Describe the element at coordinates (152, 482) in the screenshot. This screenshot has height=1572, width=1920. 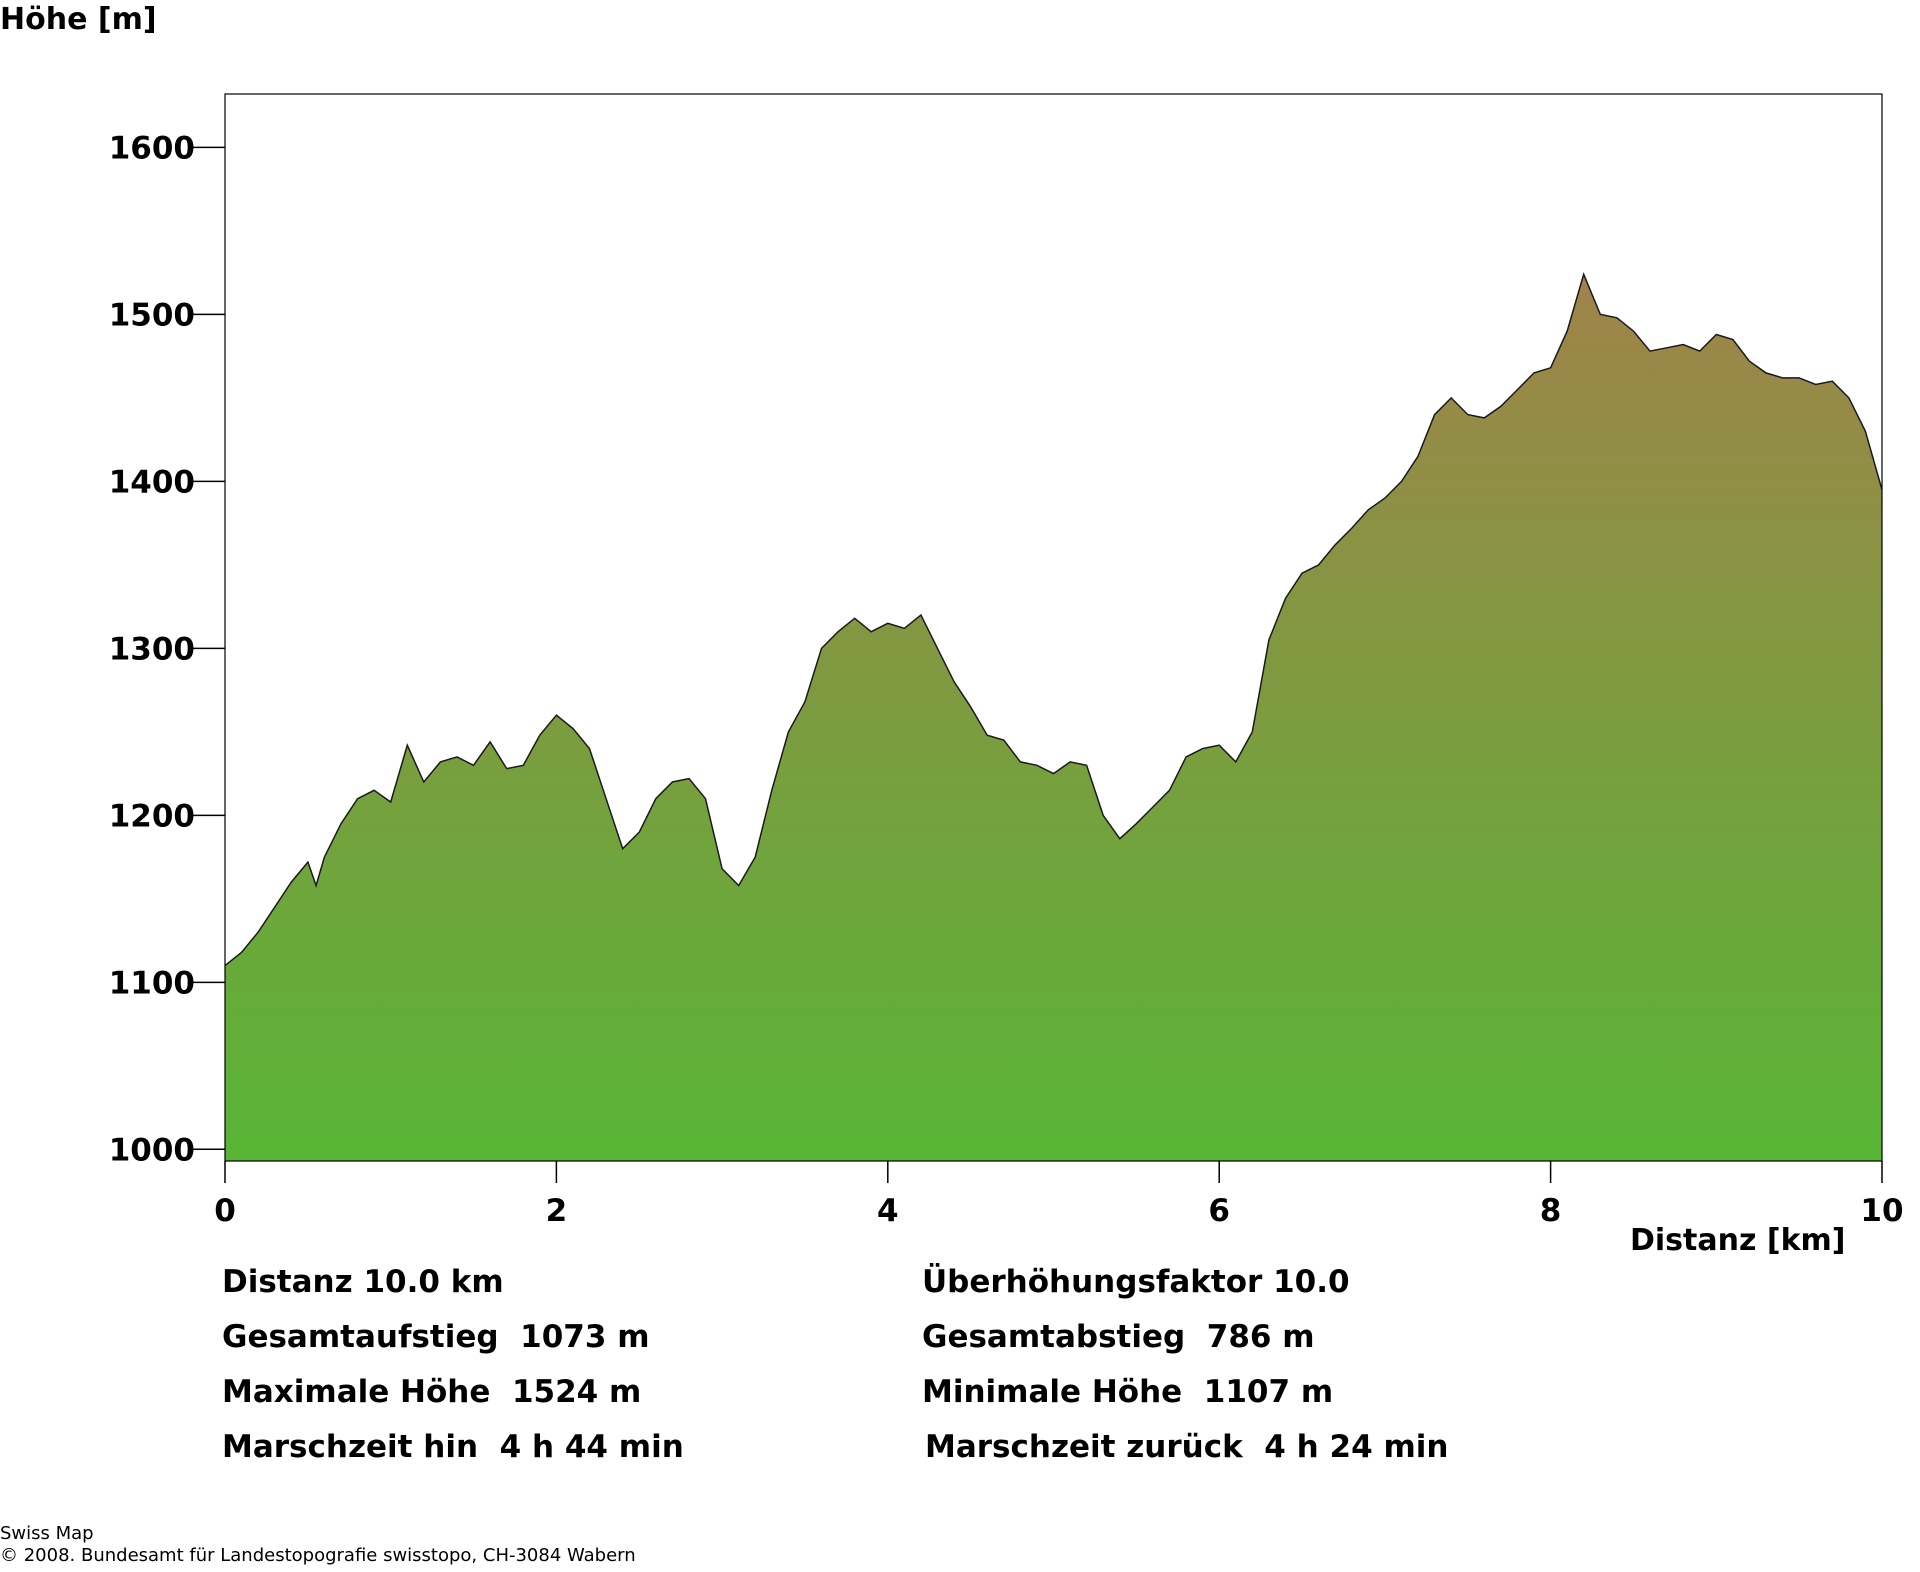
I see `y-tick-label-4: 1400` at that location.